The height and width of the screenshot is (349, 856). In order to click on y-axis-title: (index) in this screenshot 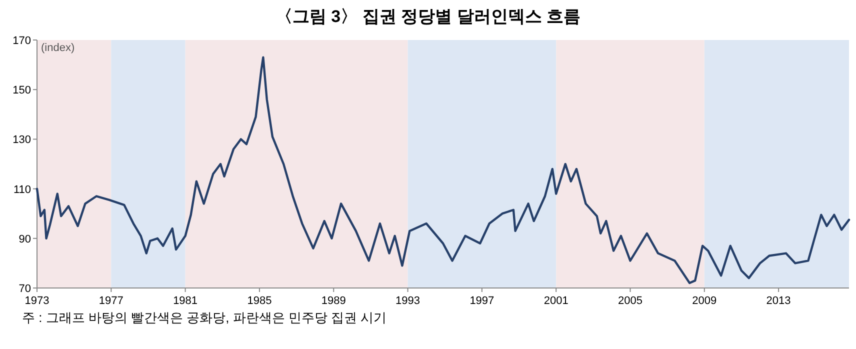, I will do `click(58, 48)`.